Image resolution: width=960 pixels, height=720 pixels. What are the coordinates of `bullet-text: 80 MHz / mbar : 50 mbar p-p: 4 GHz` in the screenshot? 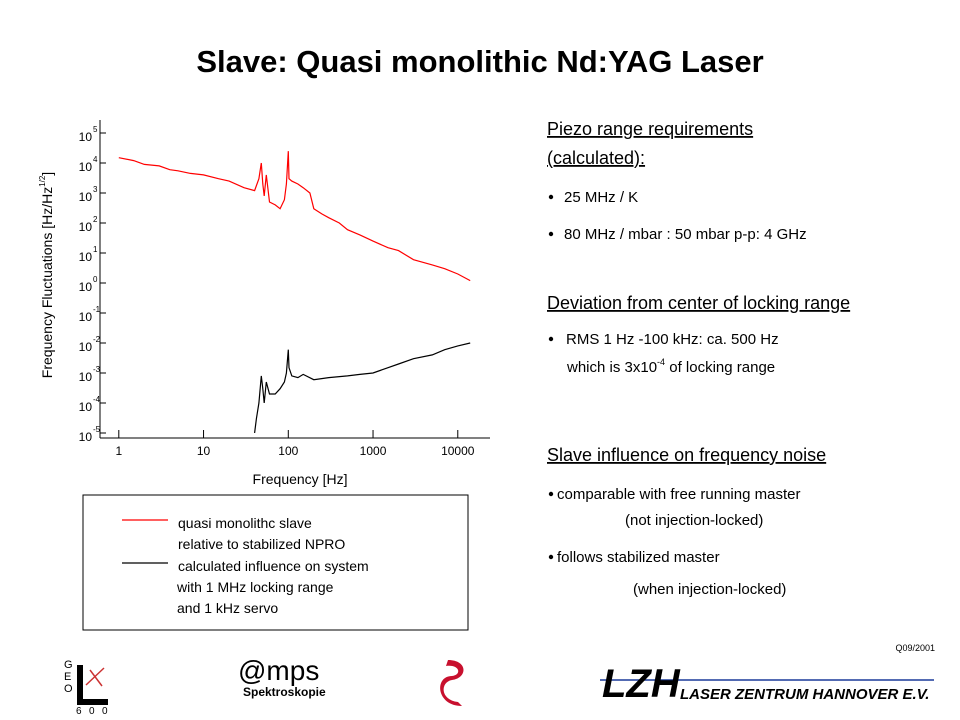 It's located at (685, 234).